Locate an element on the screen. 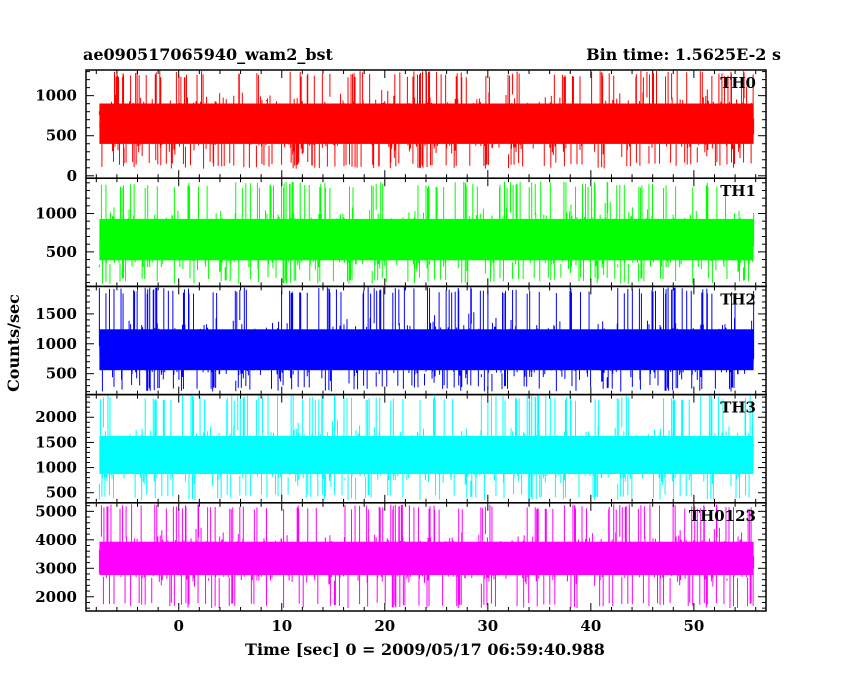  y-tick-label: 5000 is located at coordinates (56, 511).